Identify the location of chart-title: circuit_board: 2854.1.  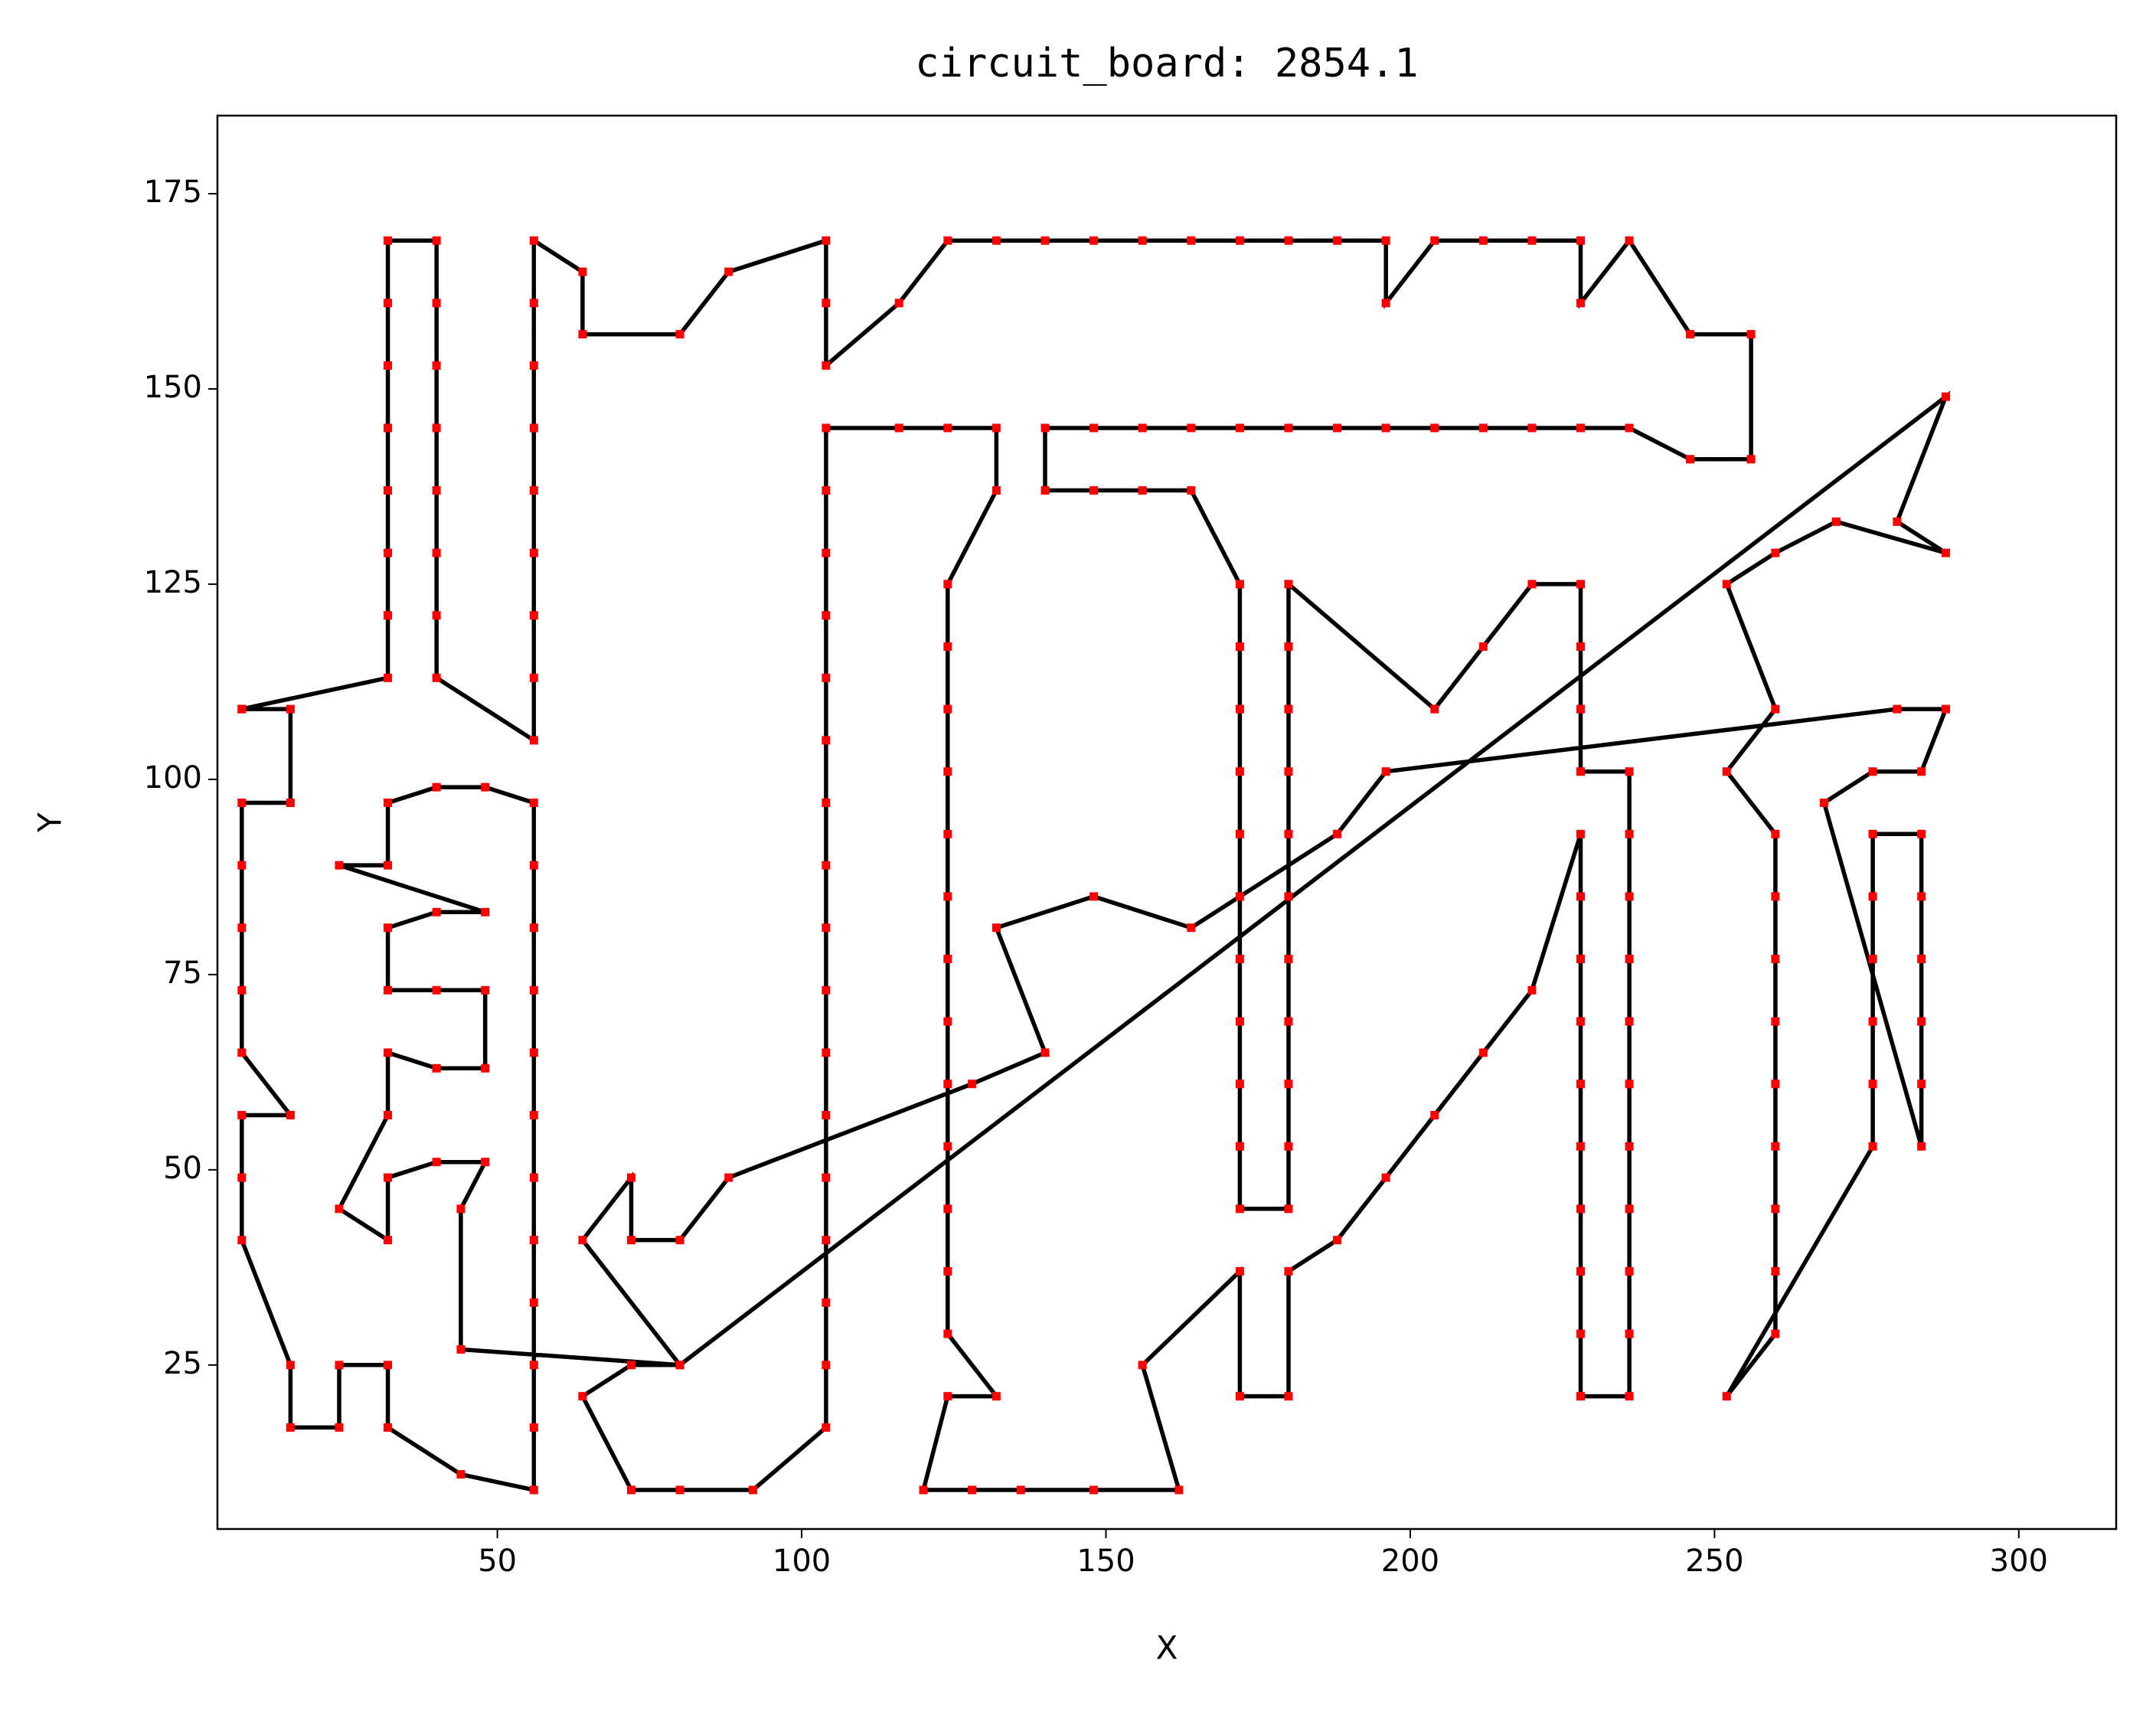
(1166, 64).